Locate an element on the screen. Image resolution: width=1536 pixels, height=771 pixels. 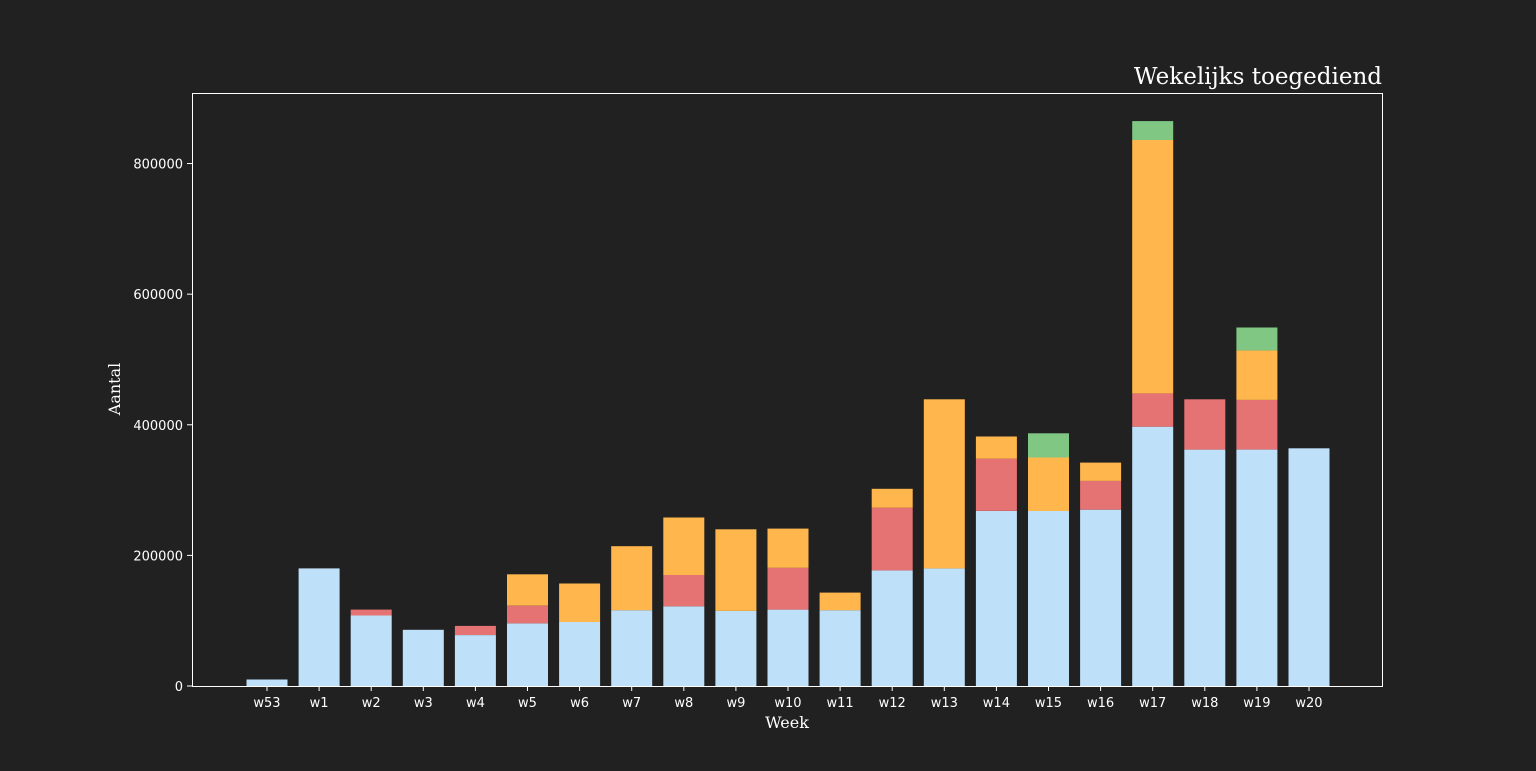
x-tick-label: w15 is located at coordinates (1048, 703).